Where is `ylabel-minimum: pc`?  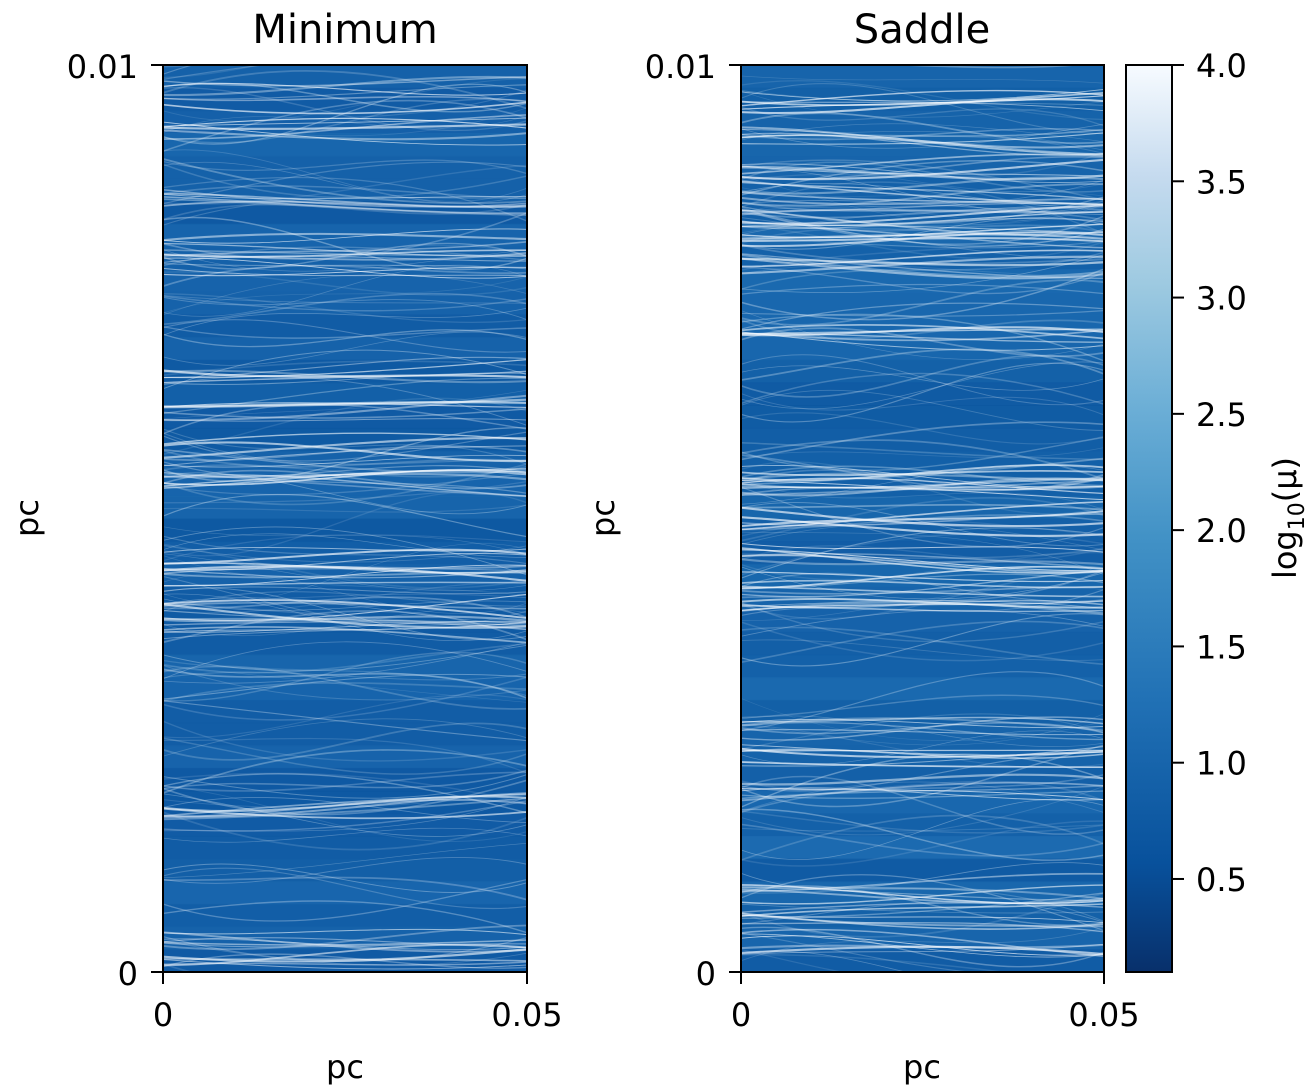
ylabel-minimum: pc is located at coordinates (27, 518).